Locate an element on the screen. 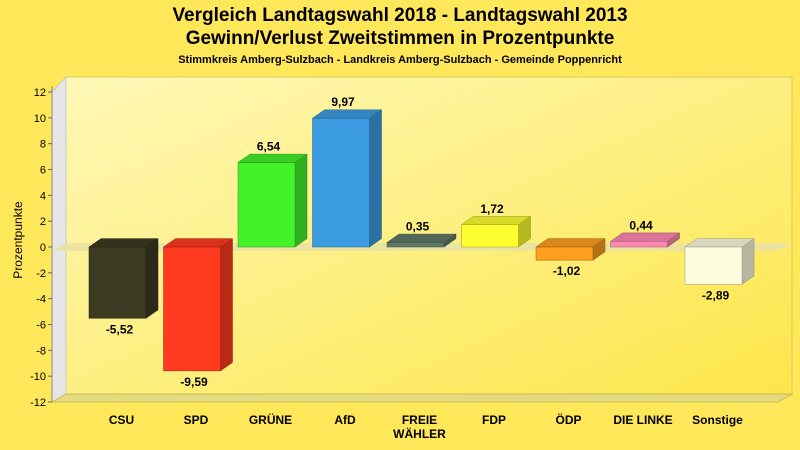 Image resolution: width=800 pixels, height=450 pixels. y-axis: 12 10 8 6 4 2 0 -2 -4 -6 -8 -10 -12 is located at coordinates (41, 247).